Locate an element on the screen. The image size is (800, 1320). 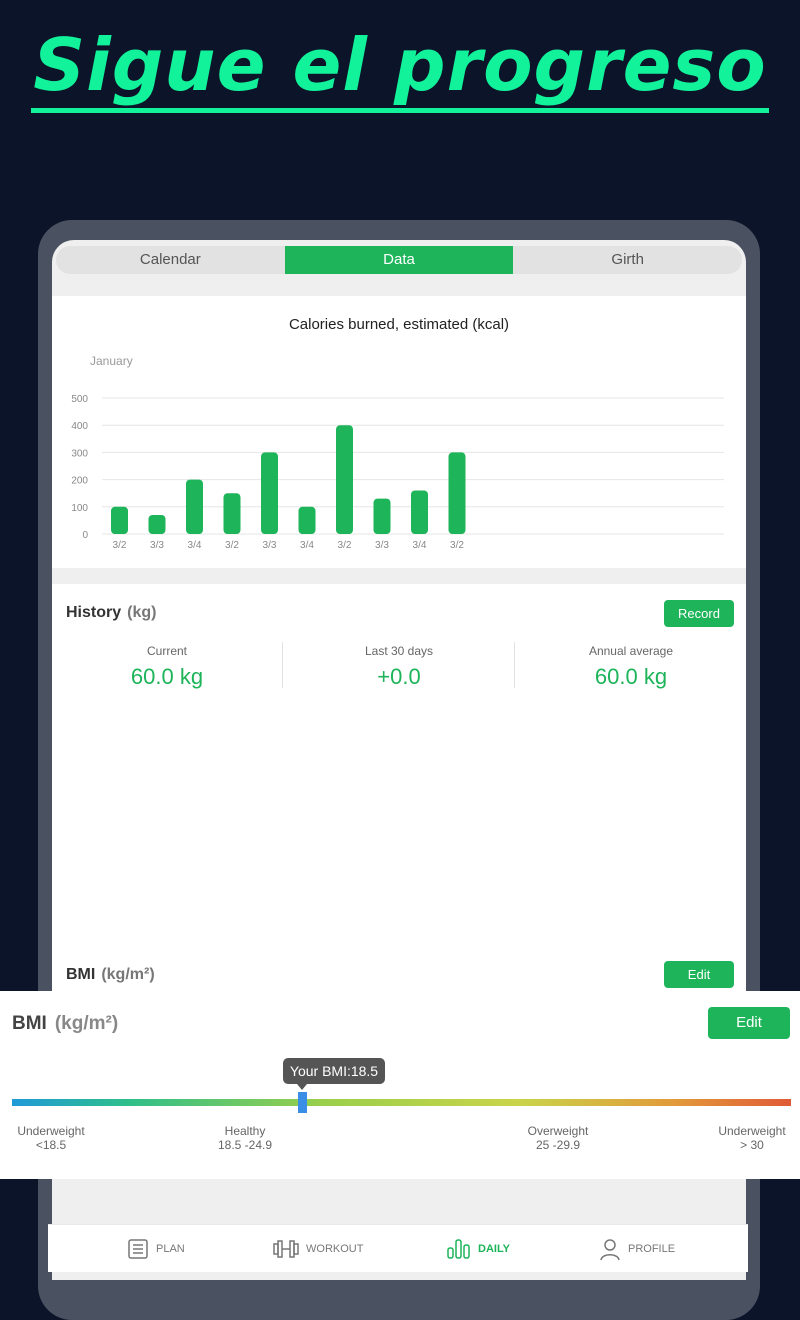
bmi-category-healthy: Healthy 18.5 -24.9 is located at coordinates (245, 1138).